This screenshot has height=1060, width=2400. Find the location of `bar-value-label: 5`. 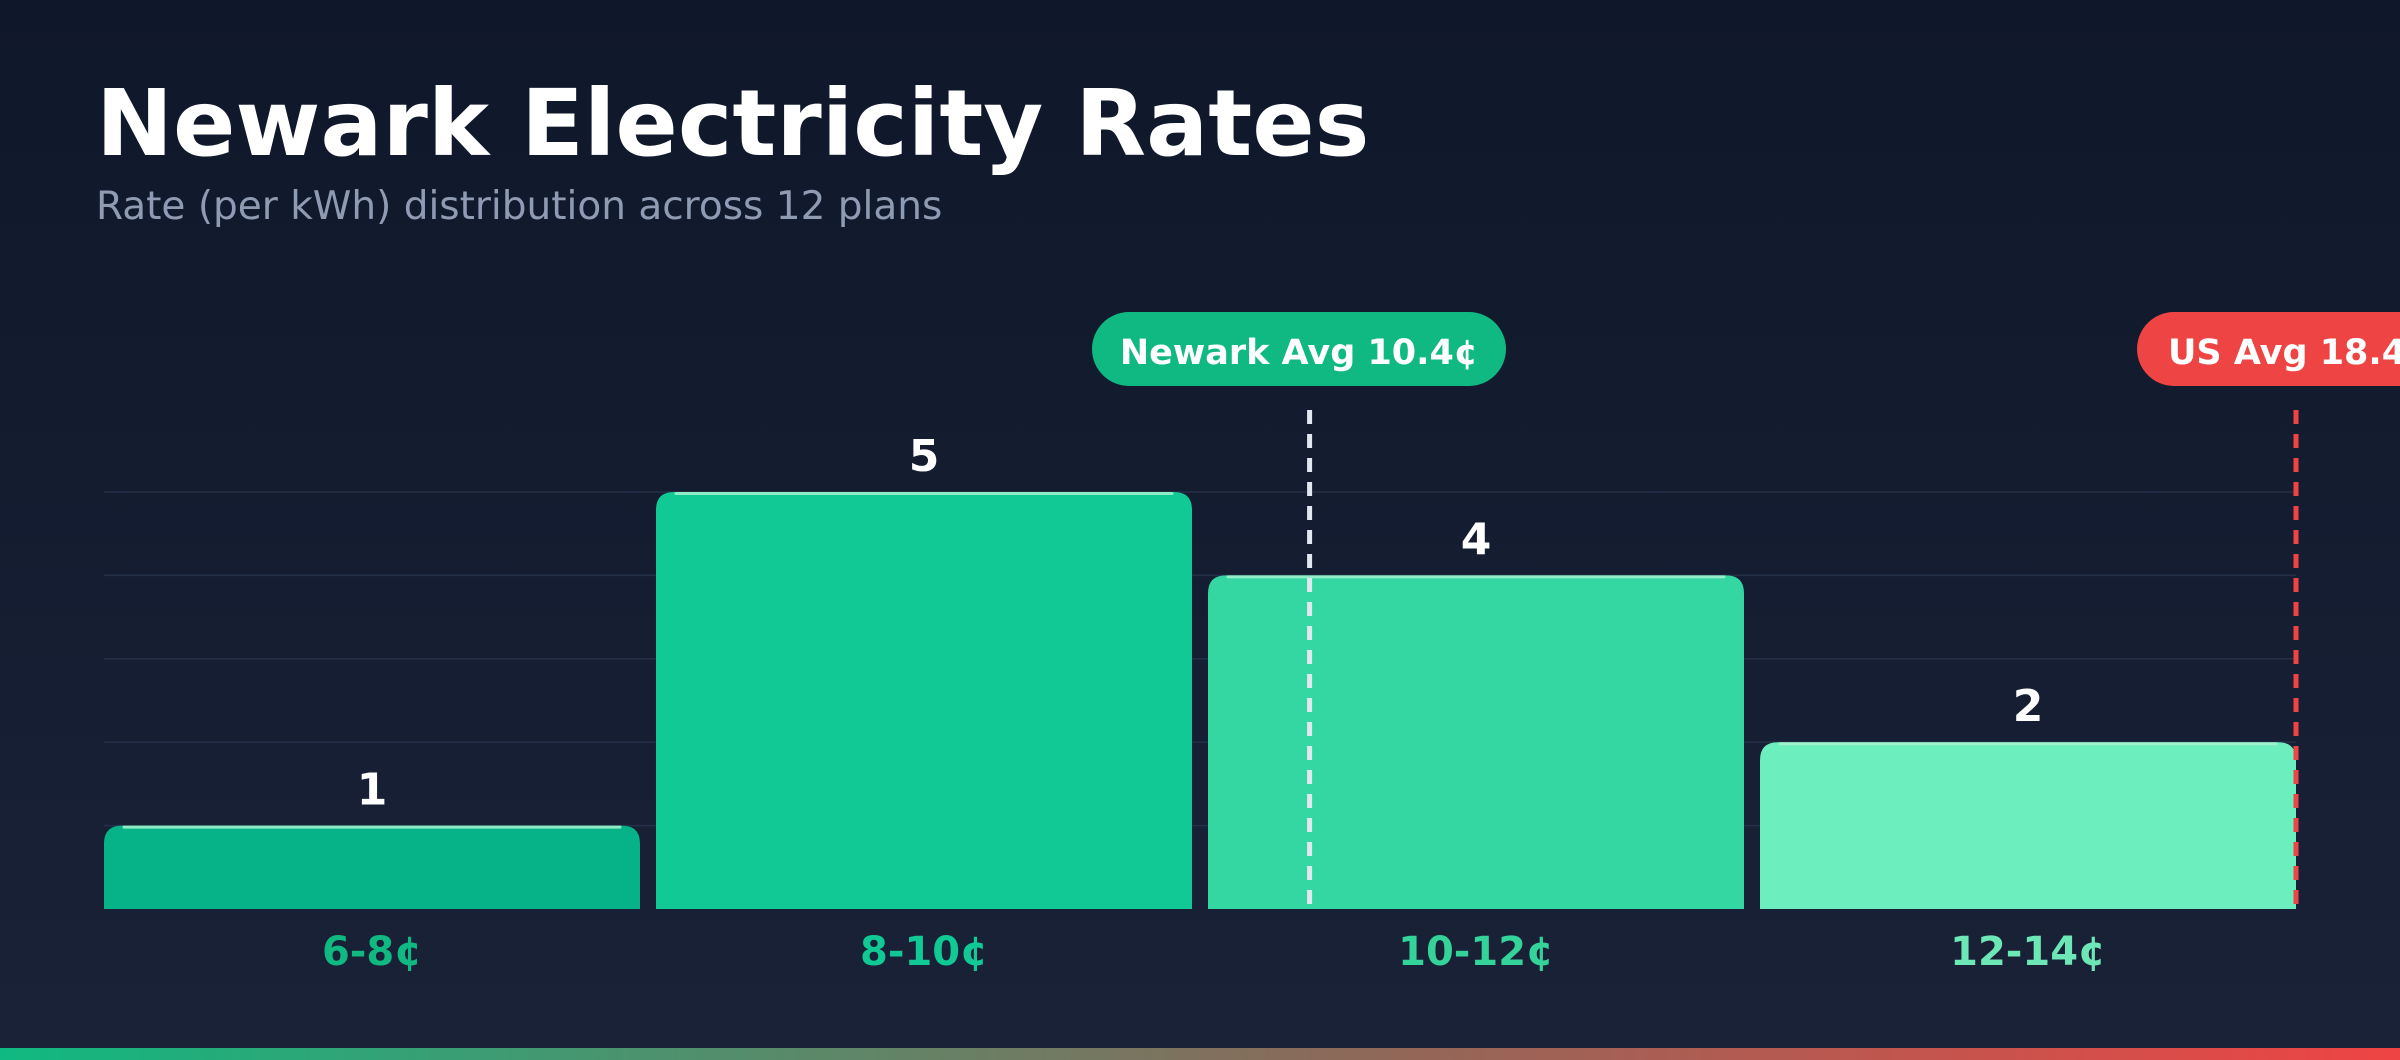

bar-value-label: 5 is located at coordinates (924, 456).